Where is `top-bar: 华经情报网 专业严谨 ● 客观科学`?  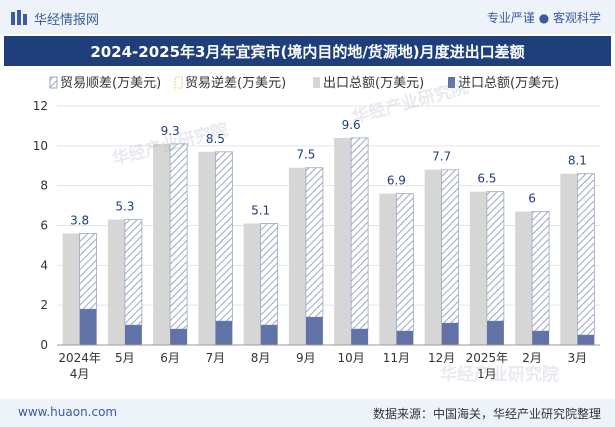
top-bar: 华经情报网 专业严谨 ● 客观科学 is located at coordinates (307, 17).